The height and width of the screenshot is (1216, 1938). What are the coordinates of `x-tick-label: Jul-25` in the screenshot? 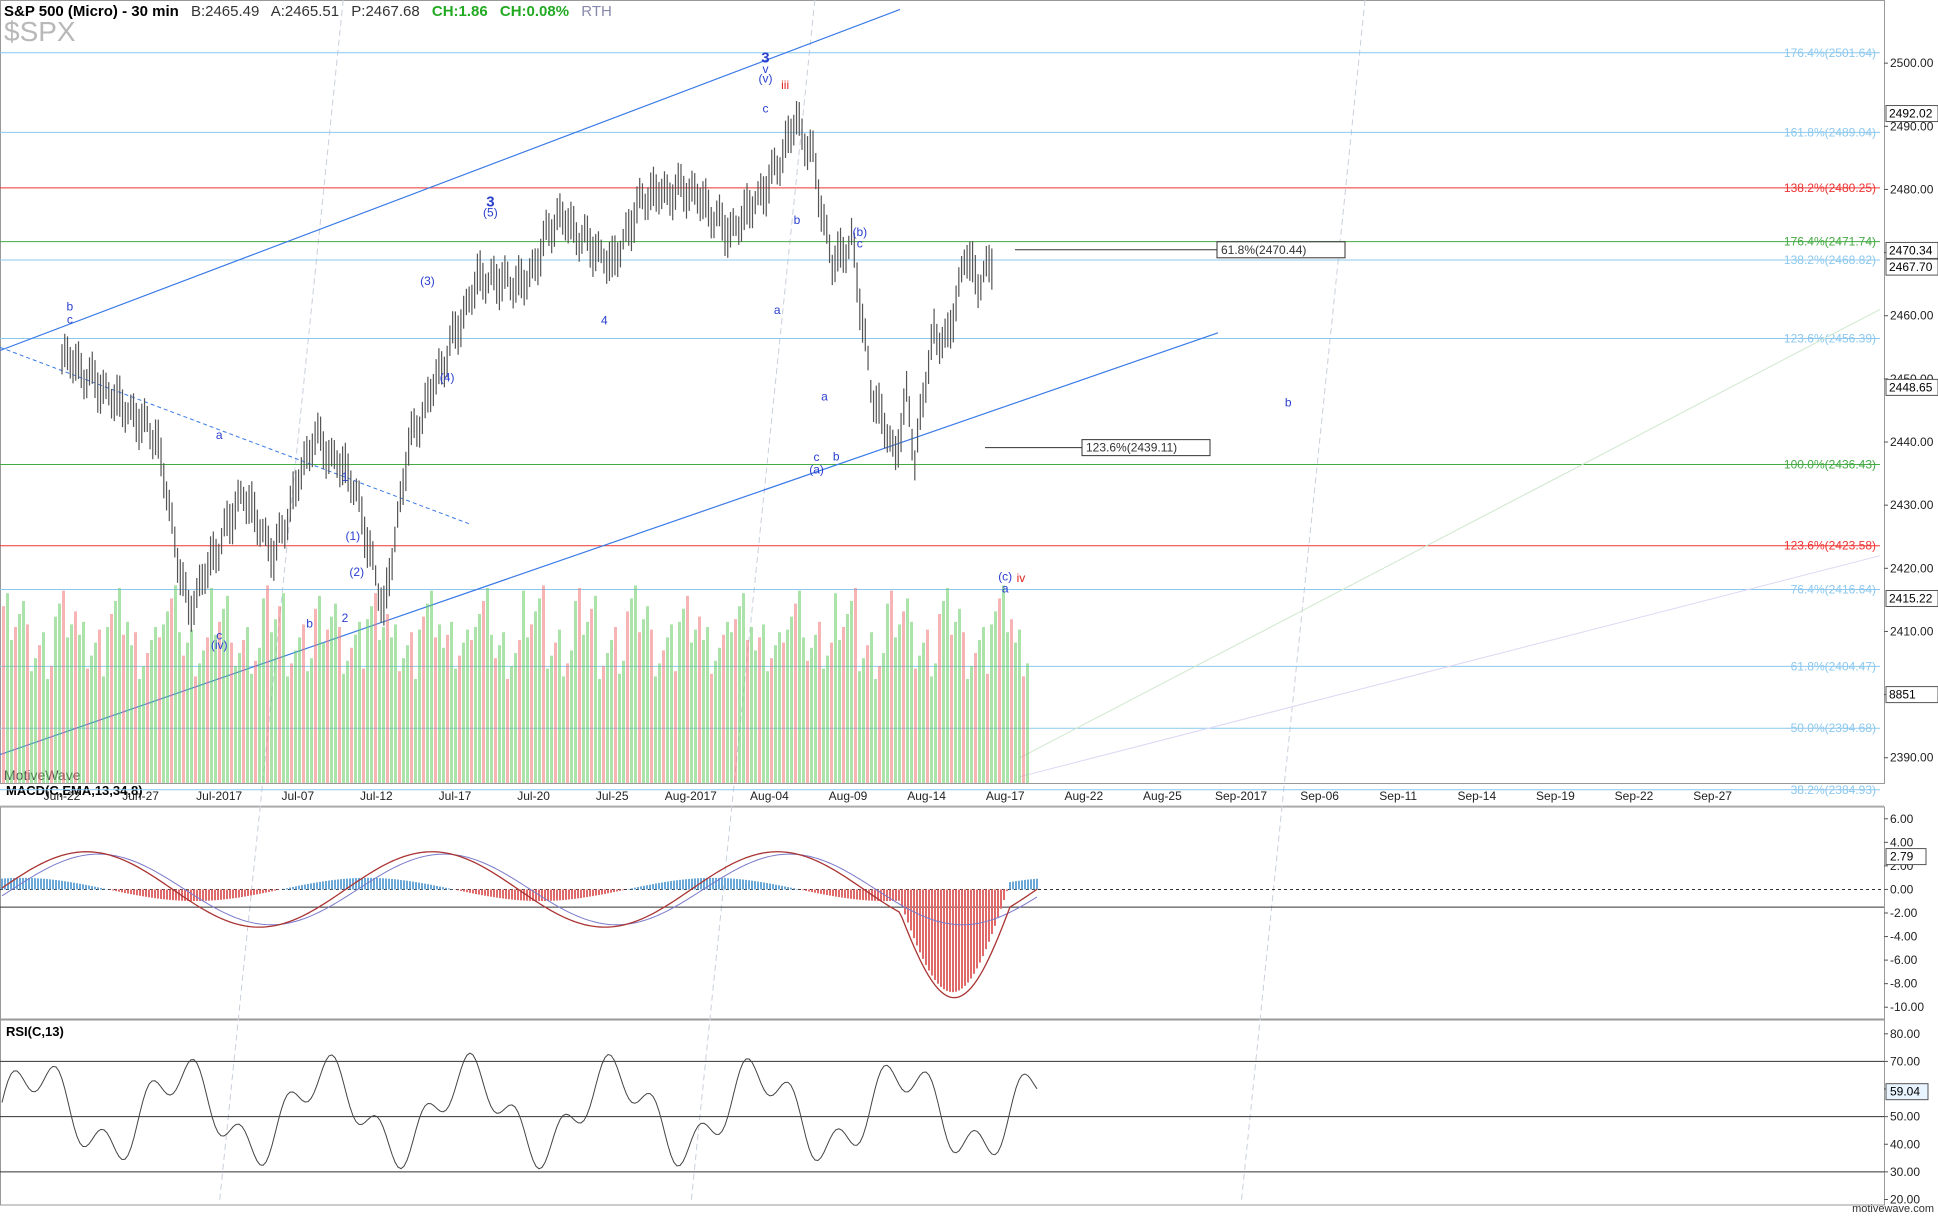 It's located at (612, 796).